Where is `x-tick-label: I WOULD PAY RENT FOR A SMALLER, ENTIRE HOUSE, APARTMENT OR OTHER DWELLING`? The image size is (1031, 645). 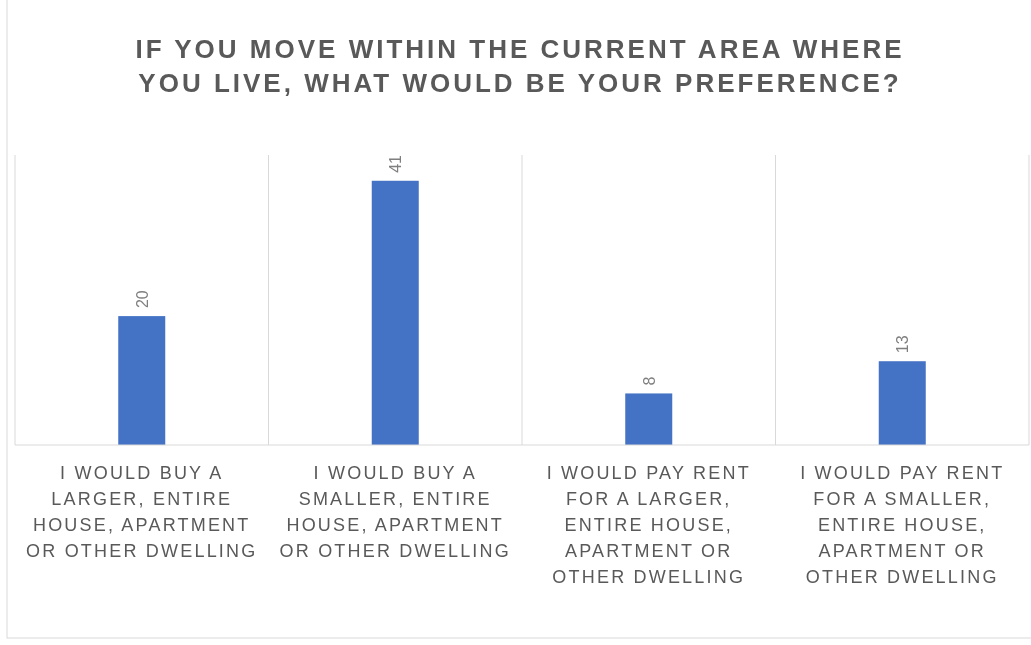
x-tick-label: I WOULD PAY RENT FOR A SMALLER, ENTIRE HOUSE, APARTMENT OR OTHER DWELLING is located at coordinates (902, 525).